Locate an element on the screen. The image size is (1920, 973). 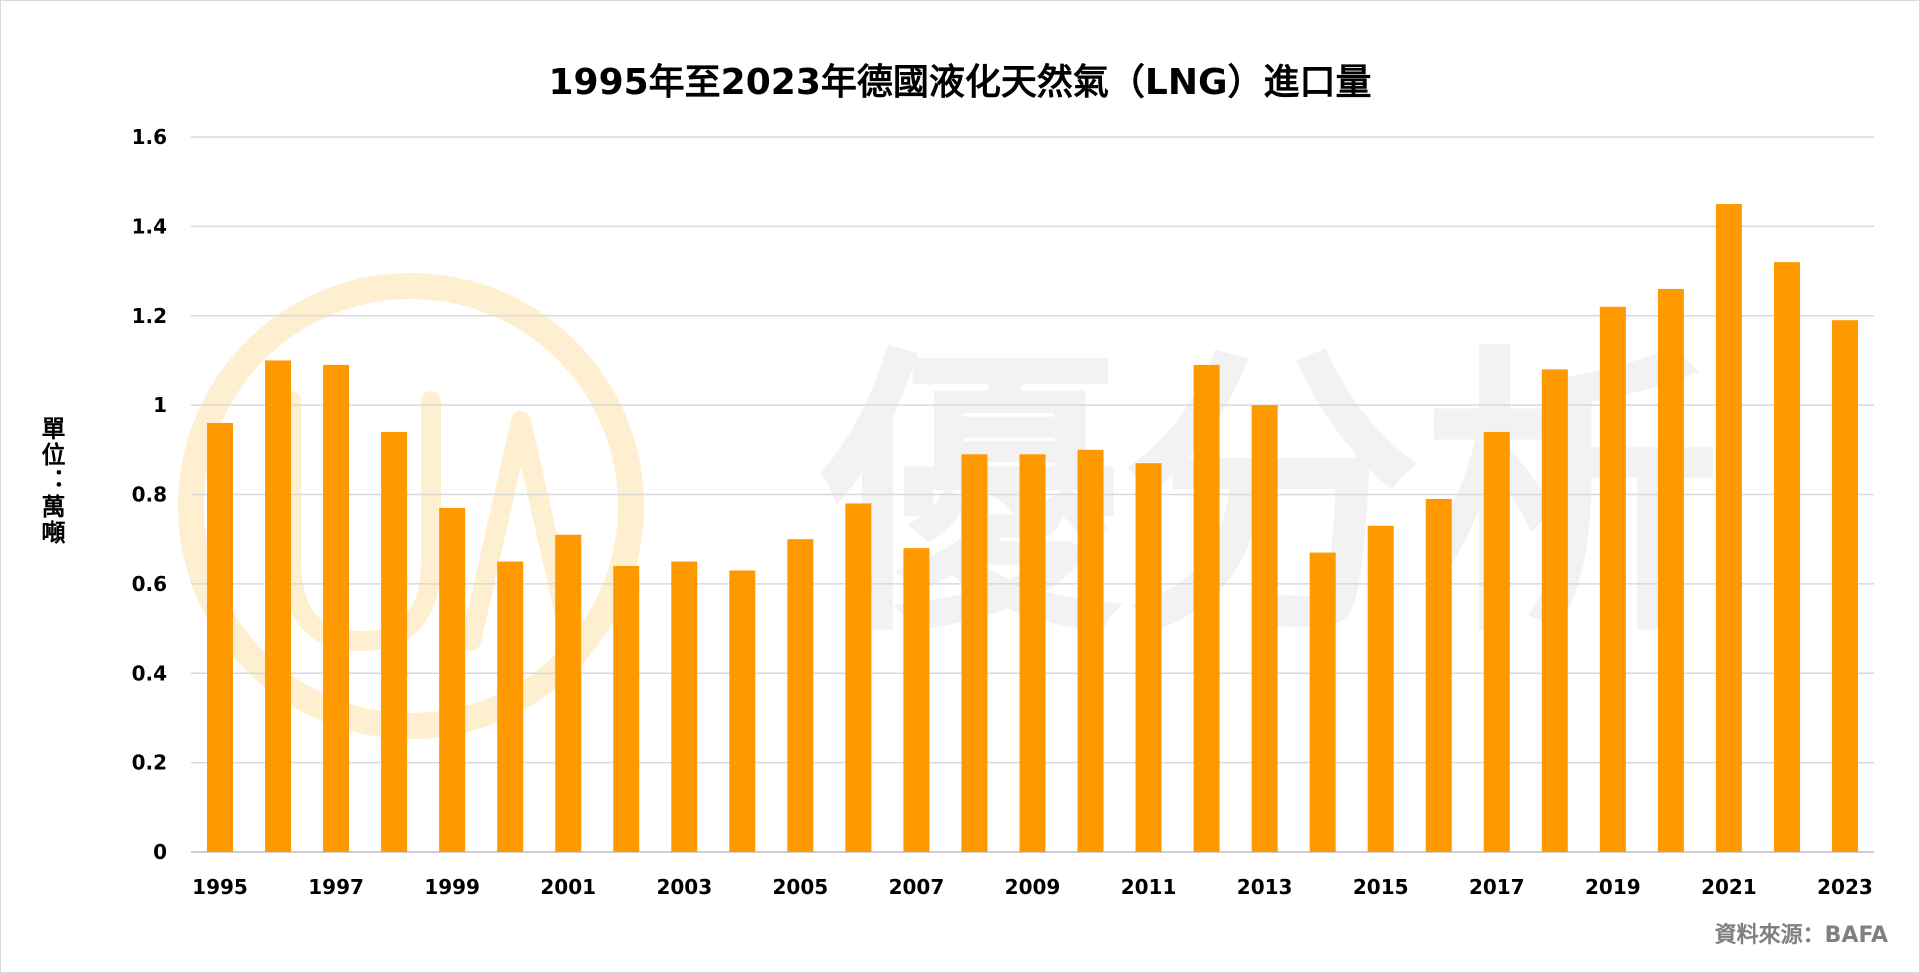
y-tick-label: 1 is located at coordinates (160, 405).